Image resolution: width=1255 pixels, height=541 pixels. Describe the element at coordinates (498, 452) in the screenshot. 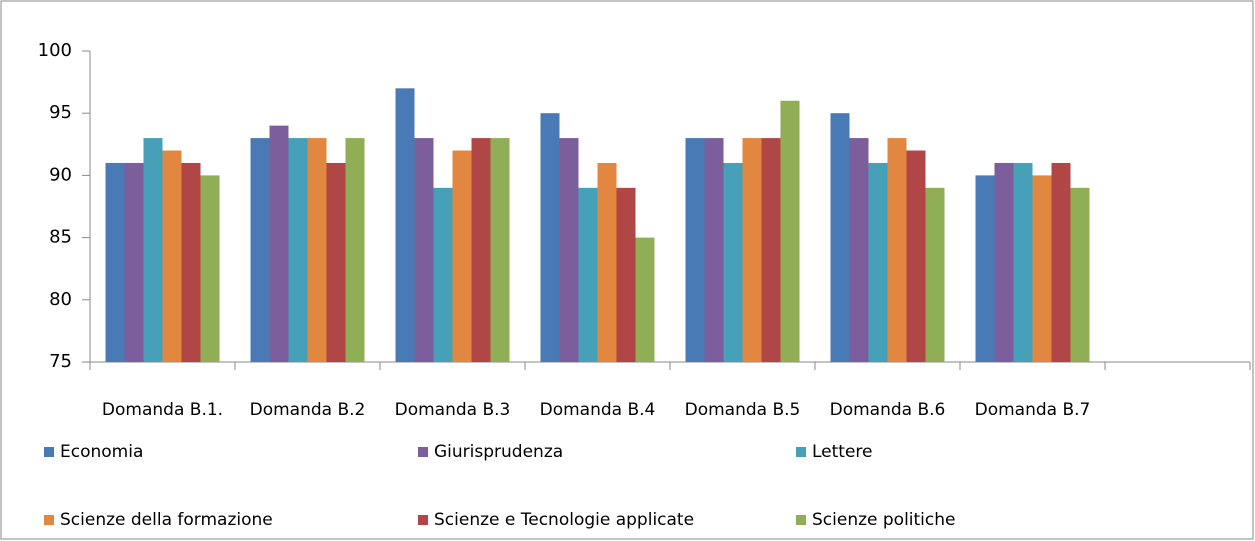

I see `legend-label: Giurisprudenza` at that location.